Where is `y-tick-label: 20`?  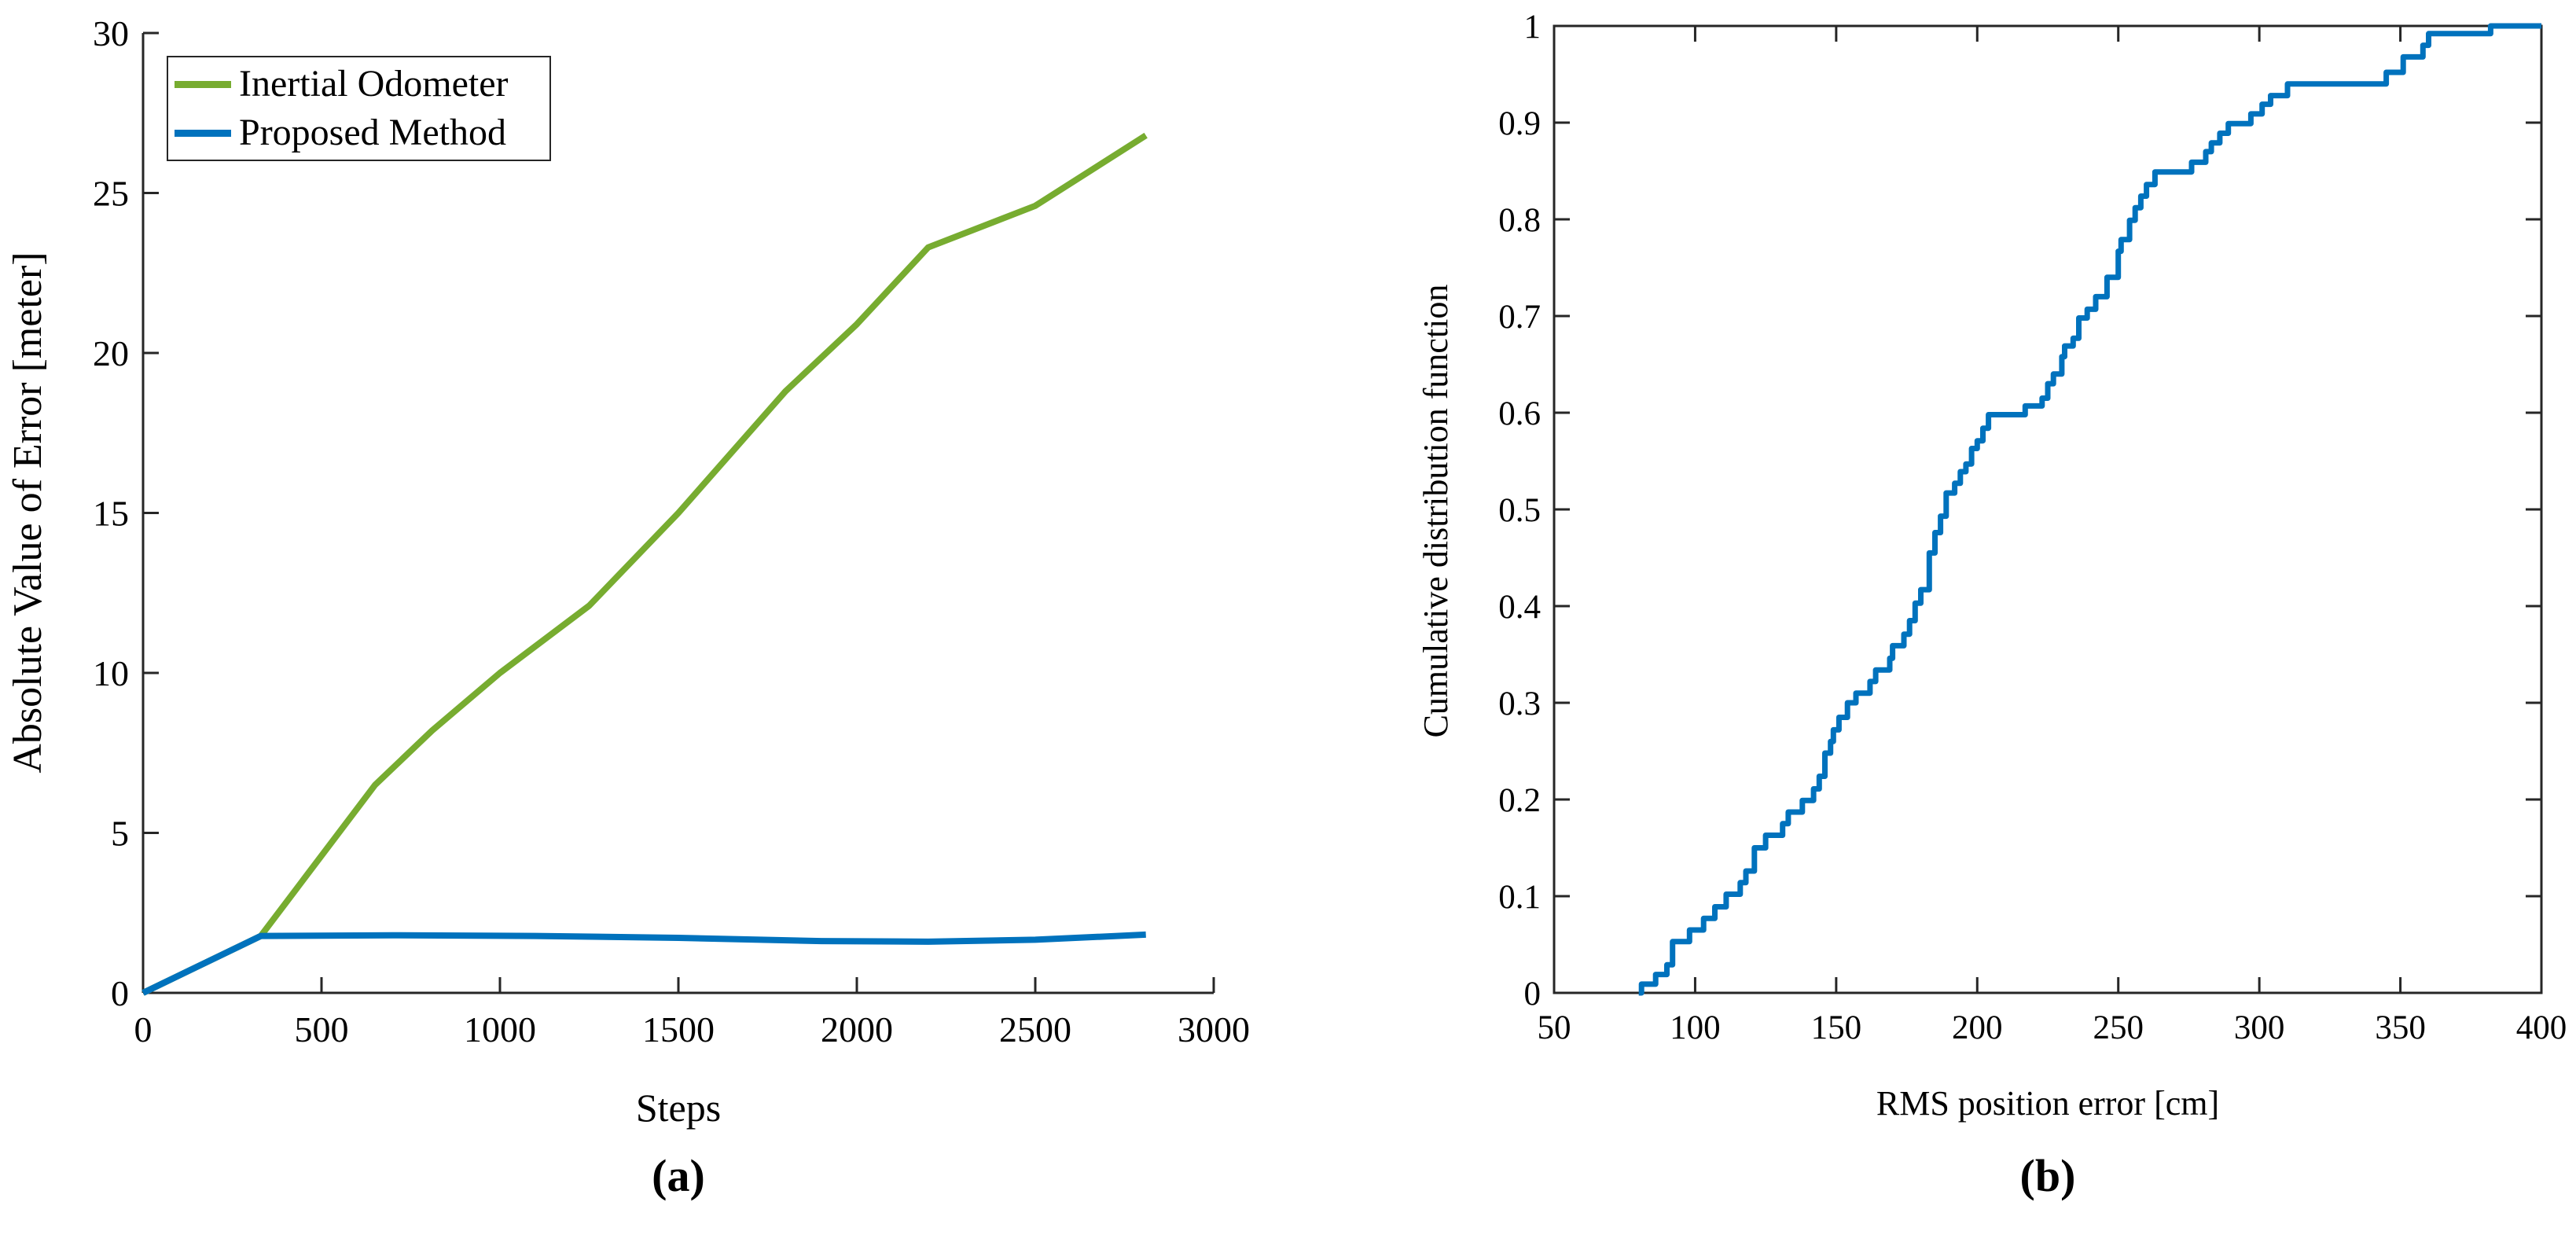
y-tick-label: 20 is located at coordinates (111, 353).